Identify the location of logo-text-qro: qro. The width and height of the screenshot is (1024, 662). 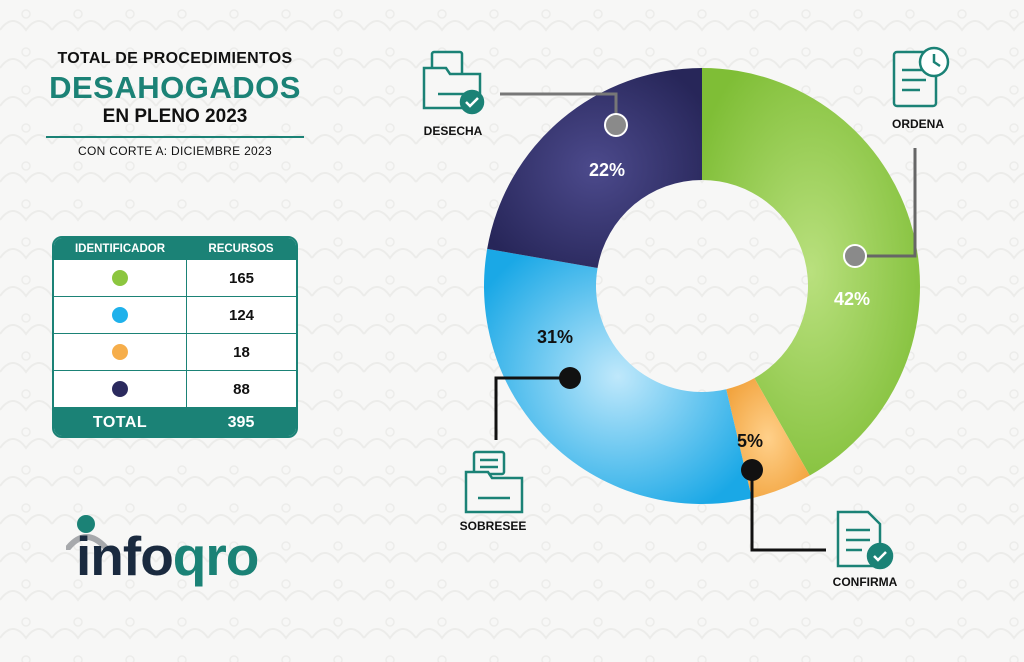
(216, 556).